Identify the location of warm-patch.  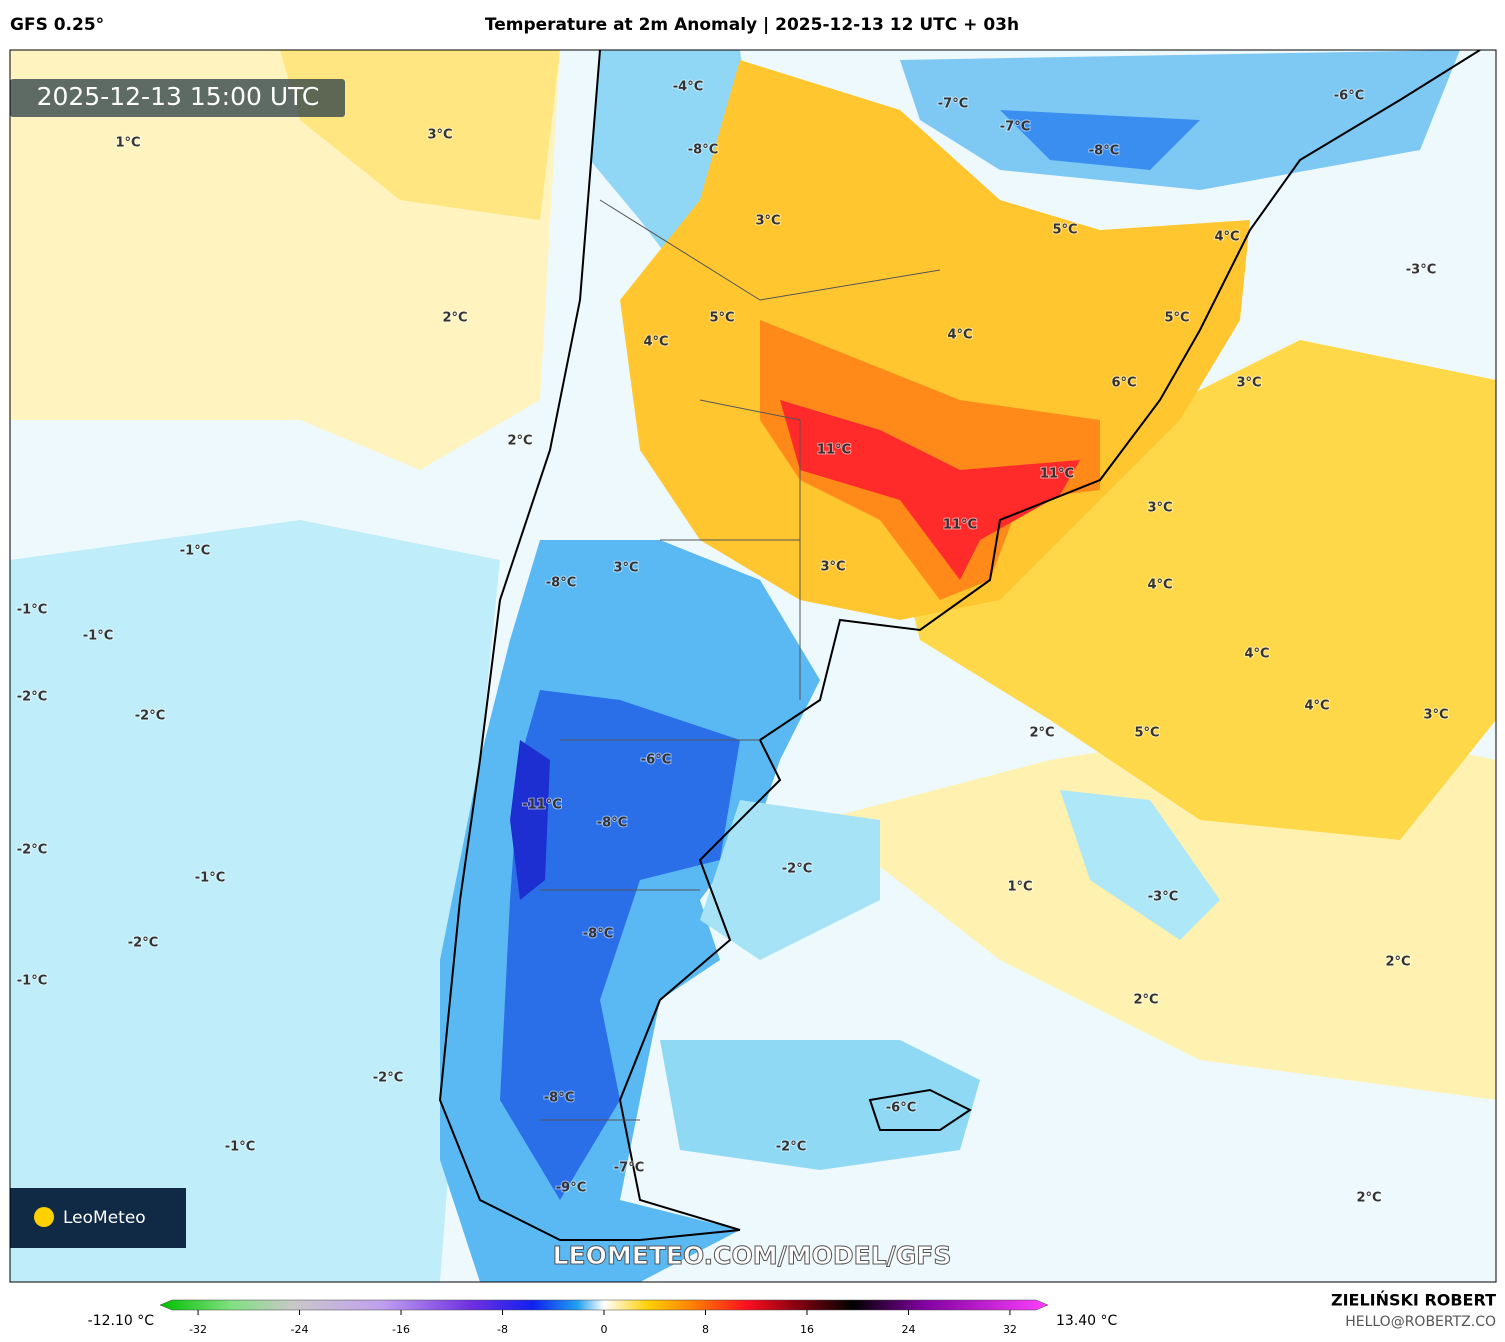
(420, 135).